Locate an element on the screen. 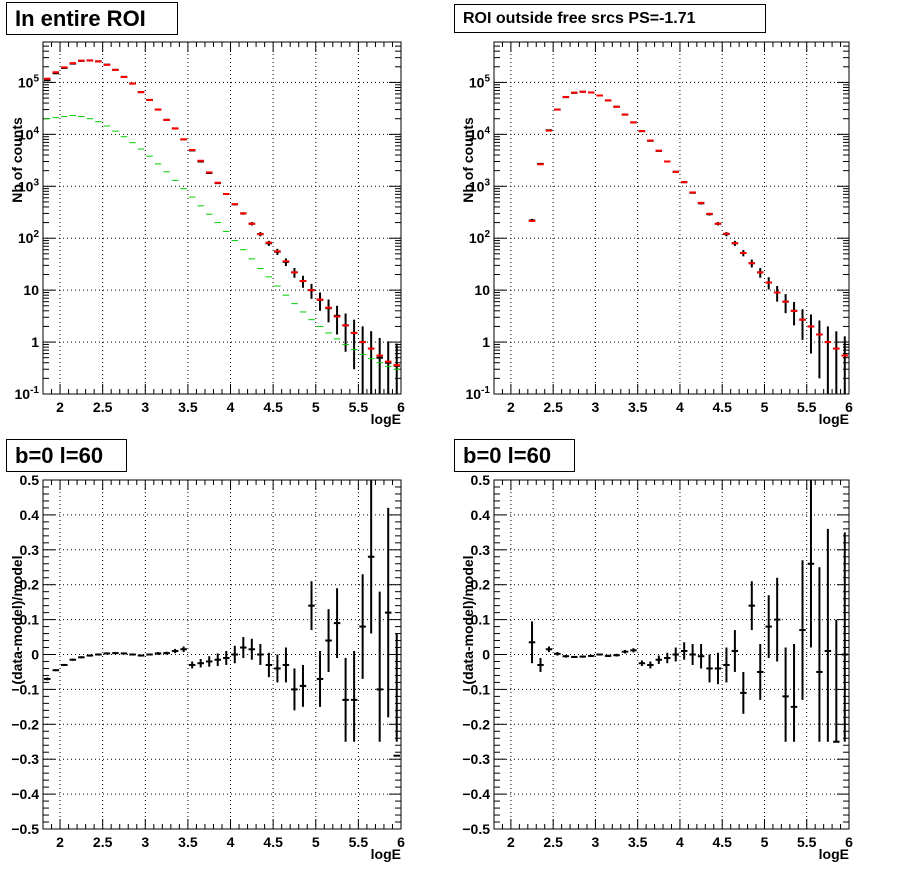  y-tick-label: 0.4 is located at coordinates (481, 515).